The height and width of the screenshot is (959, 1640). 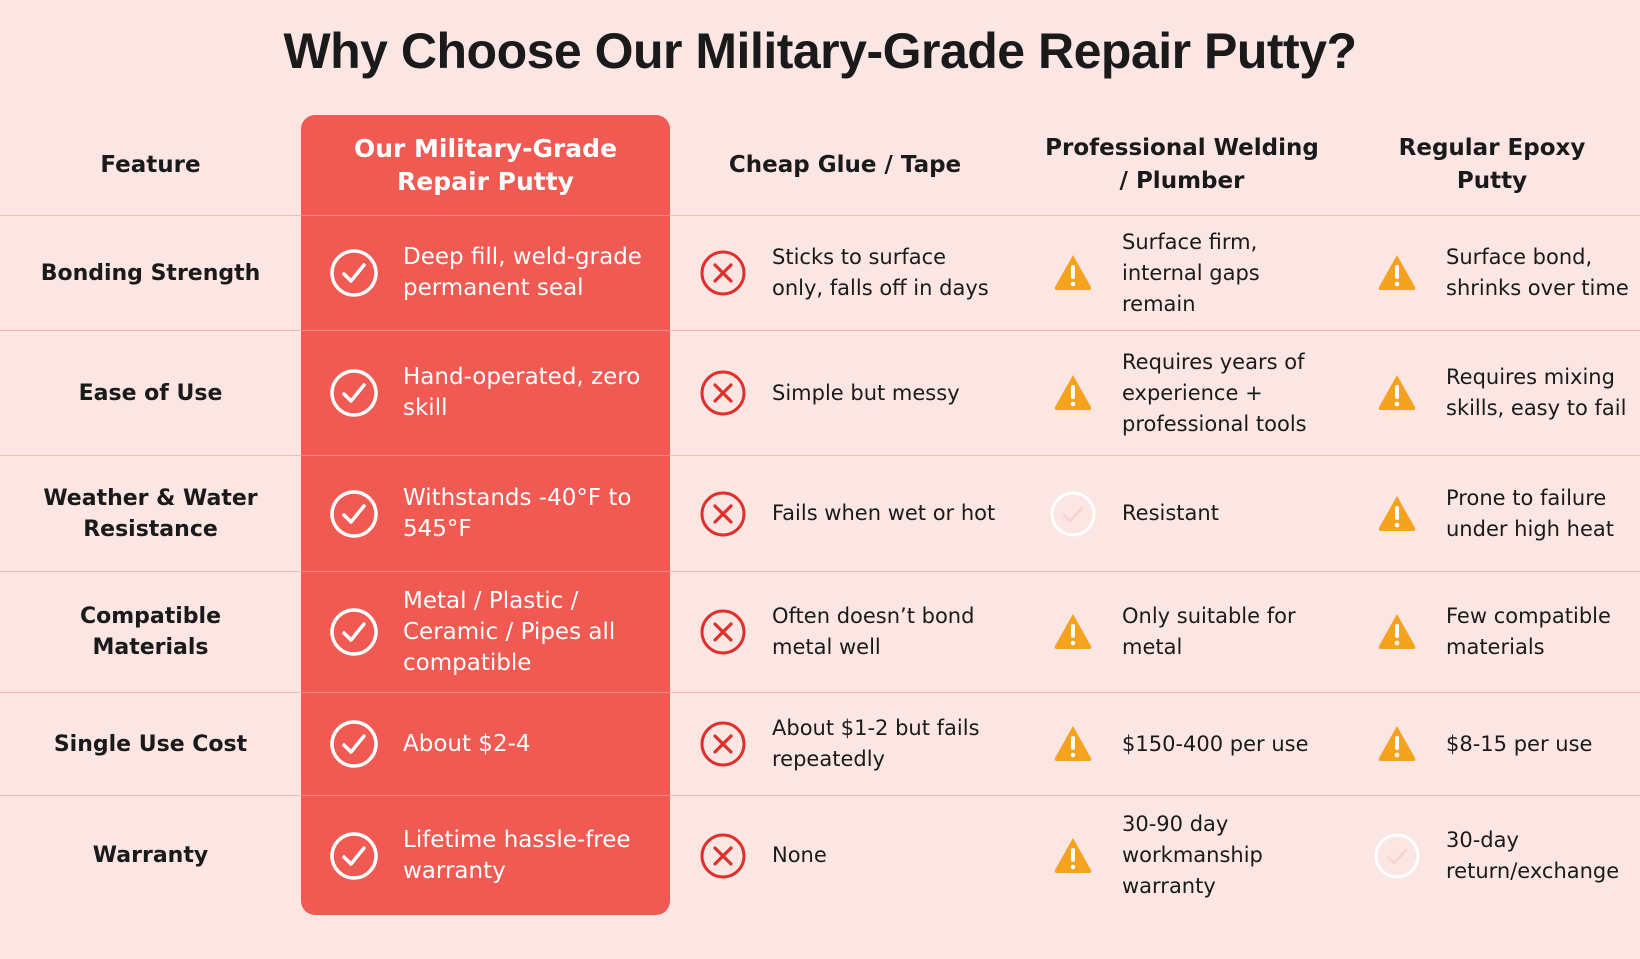 What do you see at coordinates (884, 513) in the screenshot?
I see `cell-text: Fails when wet or hot` at bounding box center [884, 513].